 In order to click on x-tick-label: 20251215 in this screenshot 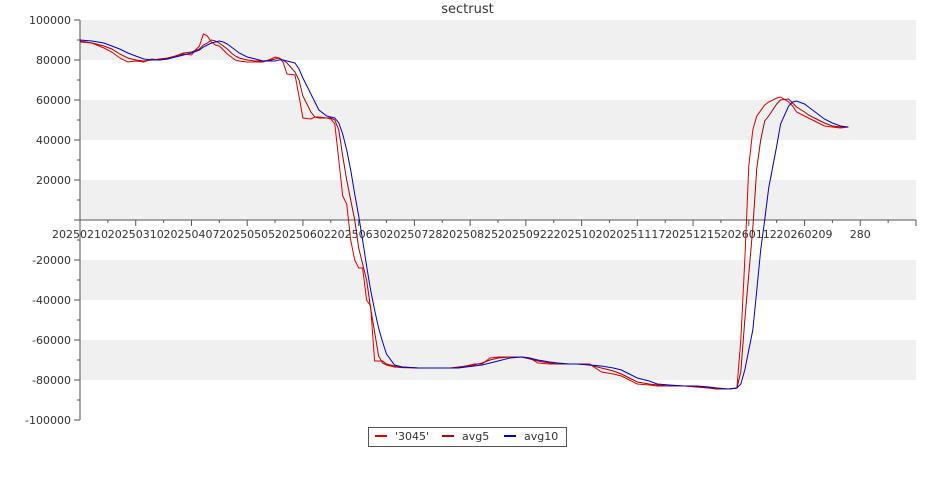, I will do `click(693, 234)`.